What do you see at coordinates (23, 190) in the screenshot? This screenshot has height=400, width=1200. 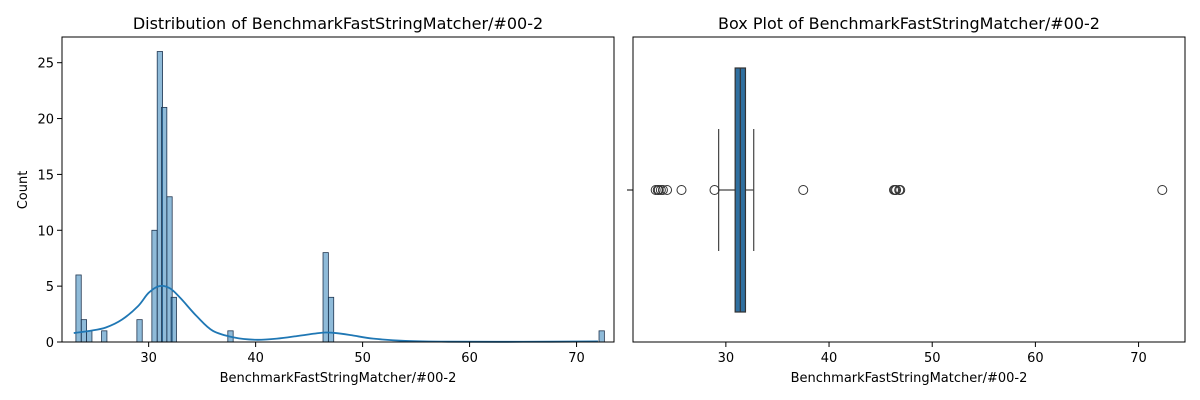 I see `histogram-y-axis-label: Count` at bounding box center [23, 190].